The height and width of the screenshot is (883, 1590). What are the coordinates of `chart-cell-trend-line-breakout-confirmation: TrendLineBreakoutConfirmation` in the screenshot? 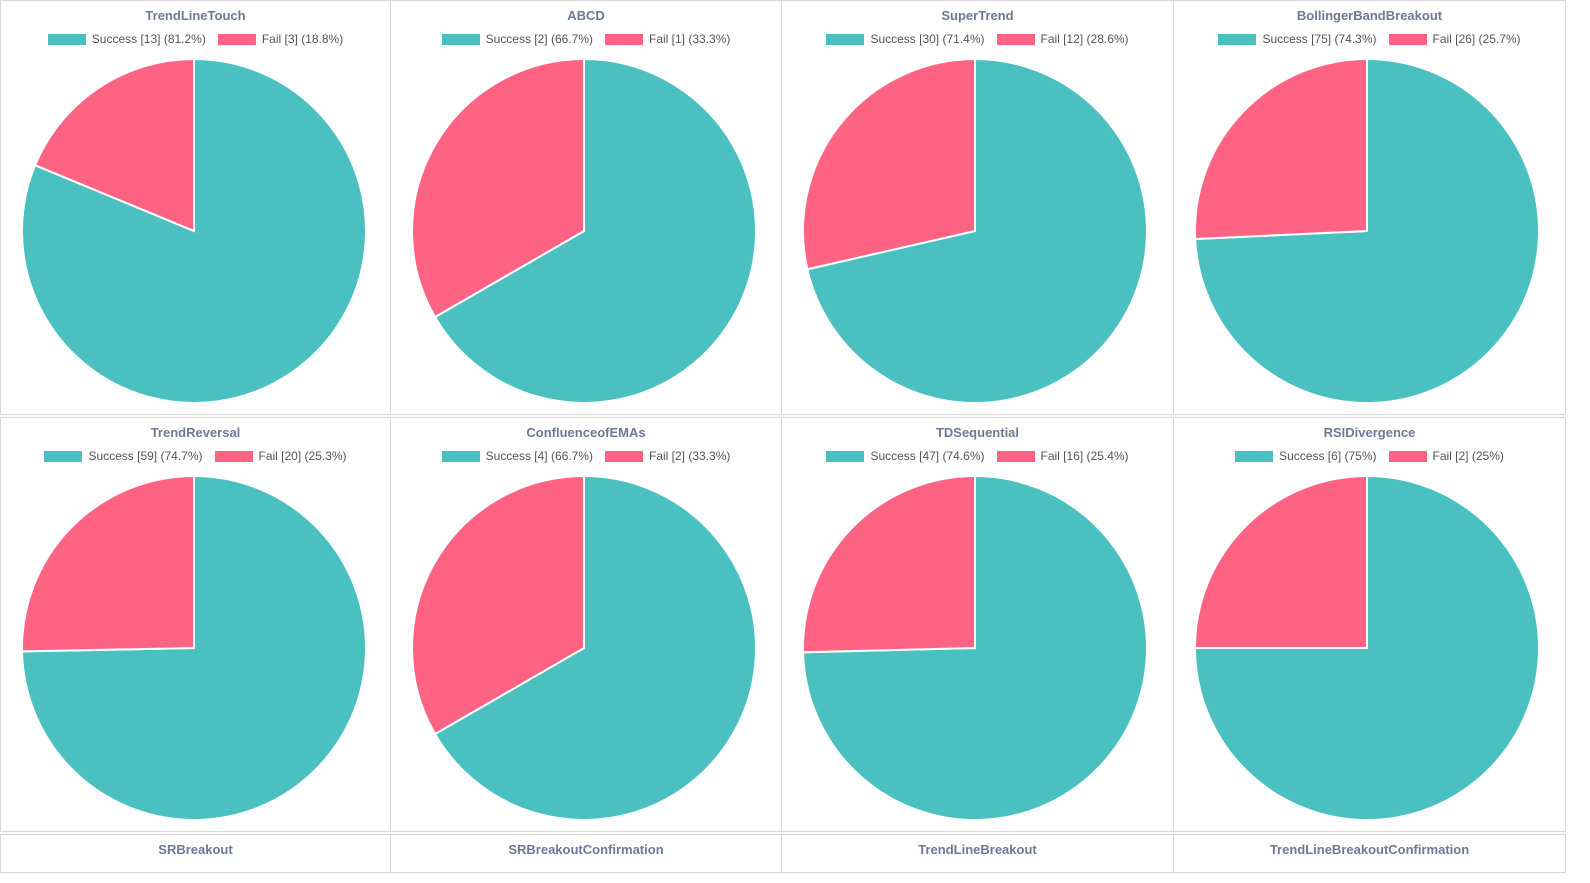 It's located at (1369, 853).